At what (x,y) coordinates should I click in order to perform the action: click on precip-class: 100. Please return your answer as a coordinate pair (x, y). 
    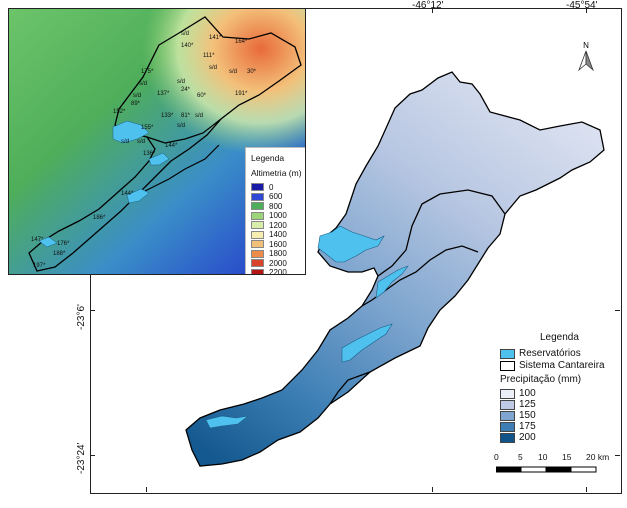
    Looking at the image, I should click on (518, 393).